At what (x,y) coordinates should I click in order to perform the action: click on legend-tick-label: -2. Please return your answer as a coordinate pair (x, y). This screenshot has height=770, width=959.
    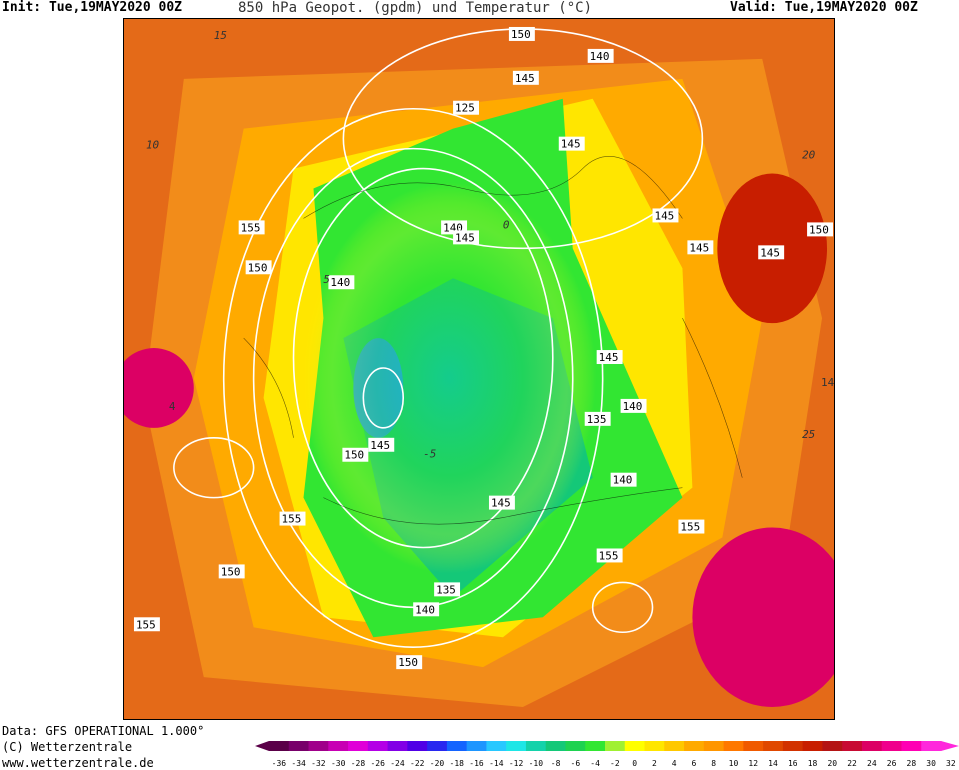
    Looking at the image, I should click on (615, 763).